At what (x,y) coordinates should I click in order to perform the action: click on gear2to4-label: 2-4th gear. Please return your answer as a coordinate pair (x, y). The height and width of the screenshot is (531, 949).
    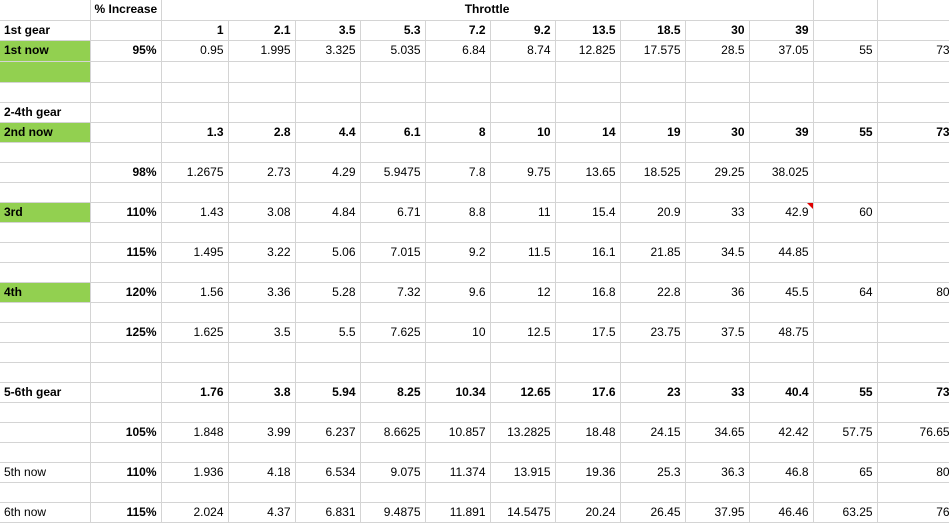
    Looking at the image, I should click on (45, 112).